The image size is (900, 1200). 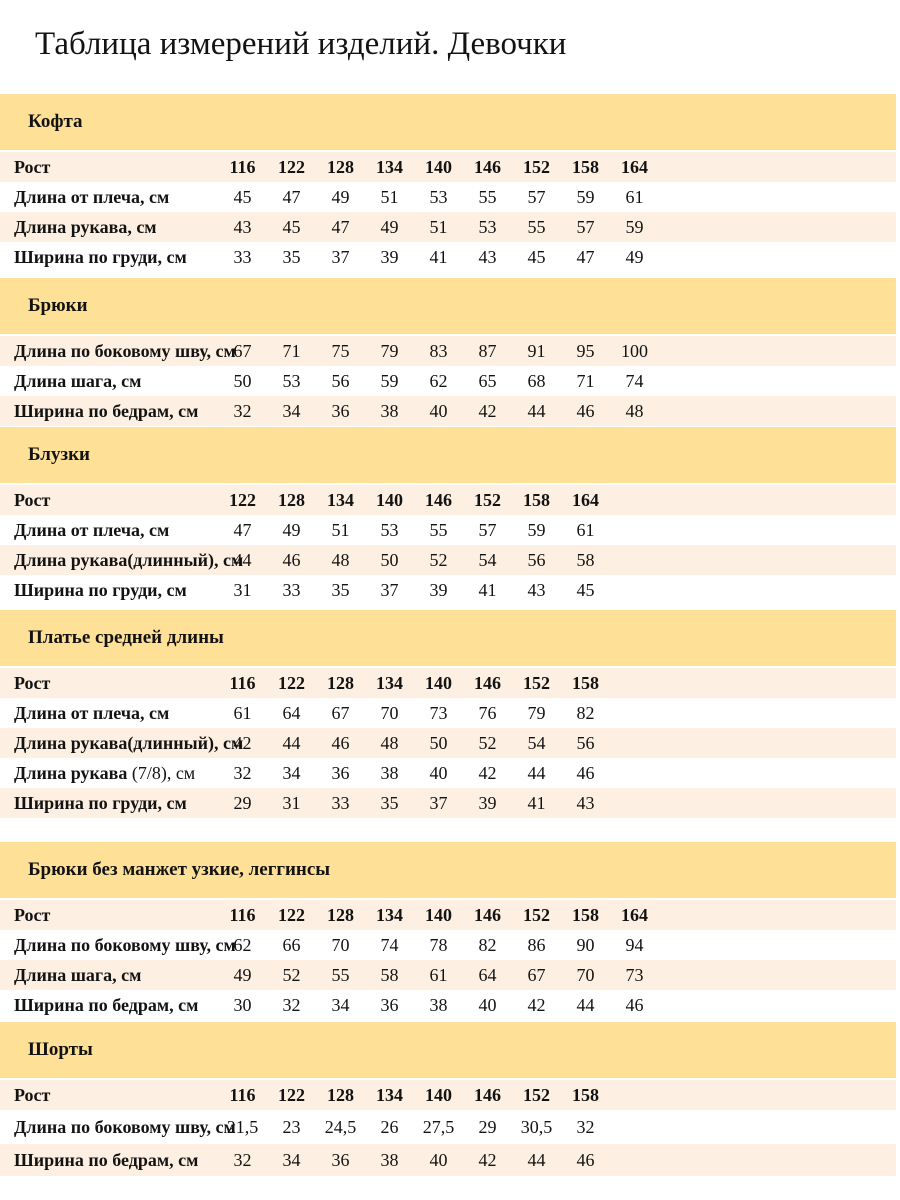 I want to click on table-row: Длина от плеча, см 47 49 51 53 55 57 59 61, so click(x=448, y=530).